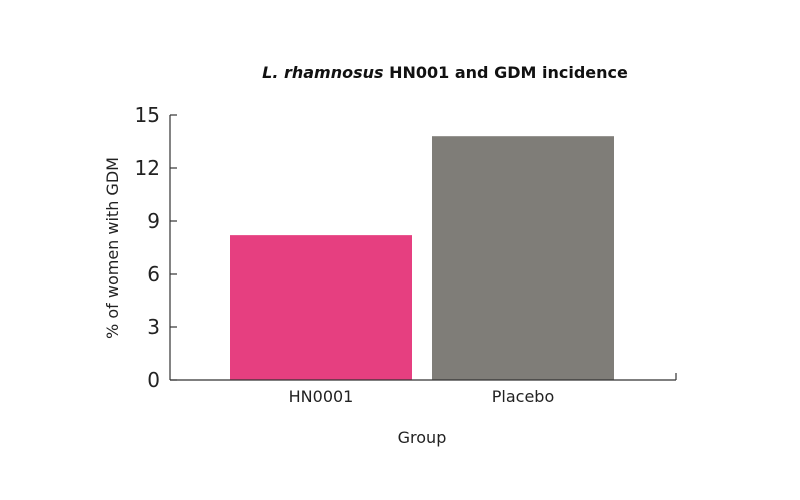 The height and width of the screenshot is (500, 800). I want to click on y-tick-label-12: 12, so click(147, 168).